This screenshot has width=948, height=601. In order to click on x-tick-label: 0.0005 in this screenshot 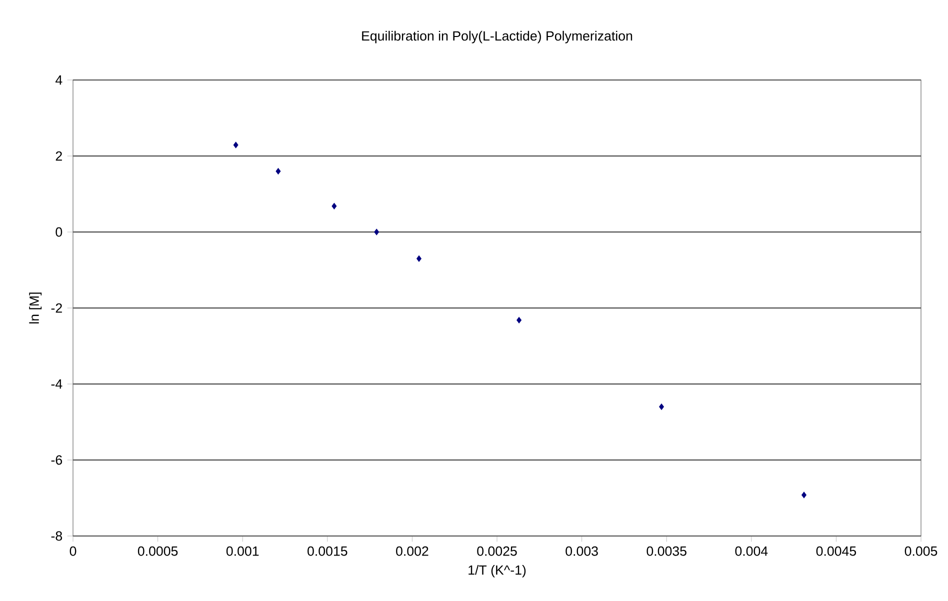, I will do `click(158, 551)`.